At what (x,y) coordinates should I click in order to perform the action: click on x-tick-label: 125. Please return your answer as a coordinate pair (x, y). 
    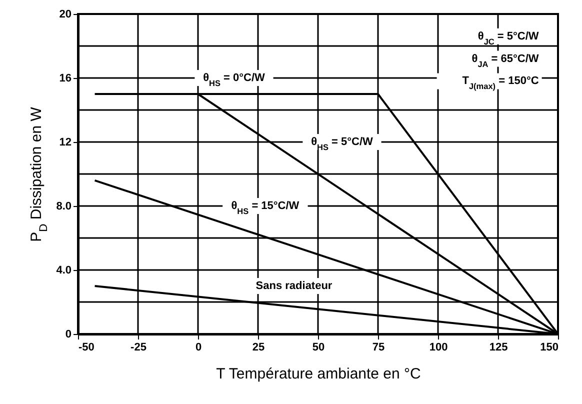
    Looking at the image, I should click on (498, 348).